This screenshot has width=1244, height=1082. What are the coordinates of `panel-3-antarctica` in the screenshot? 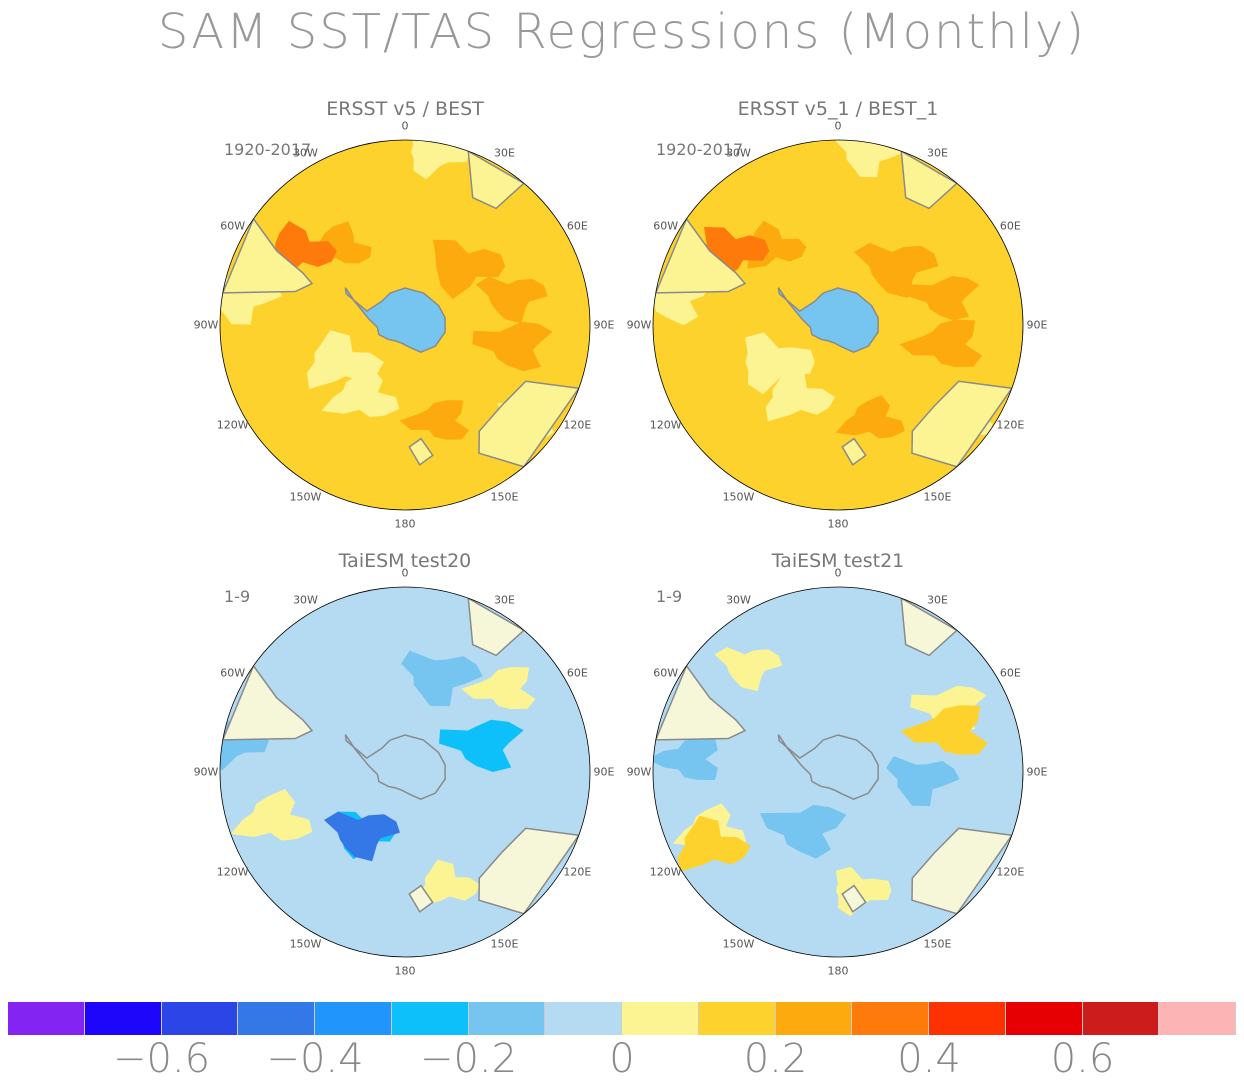 It's located at (395, 767).